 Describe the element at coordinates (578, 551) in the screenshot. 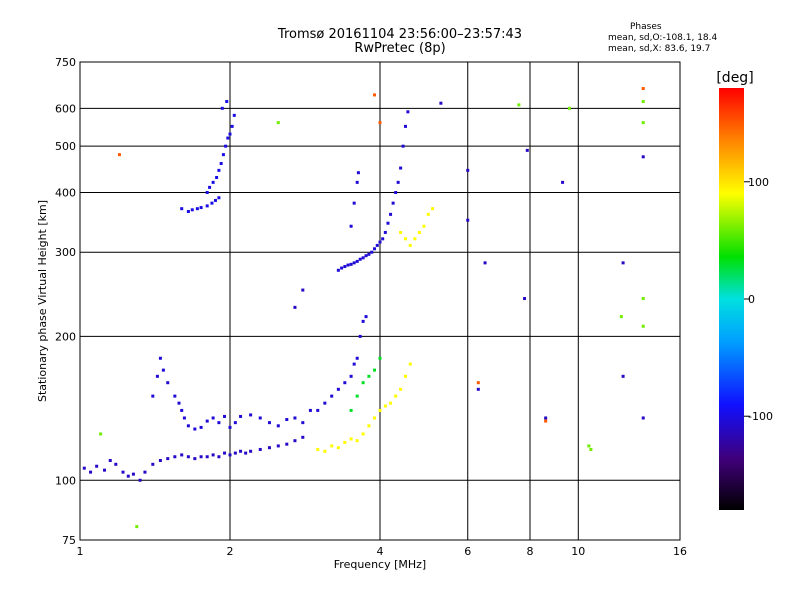

I see `x-tick-label: 10` at that location.